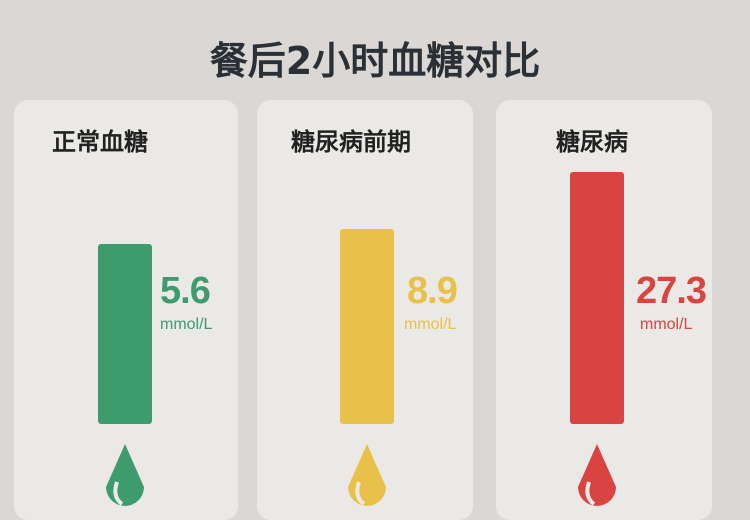 Image resolution: width=750 pixels, height=520 pixels. Describe the element at coordinates (125, 334) in the screenshot. I see `bar-normal` at that location.